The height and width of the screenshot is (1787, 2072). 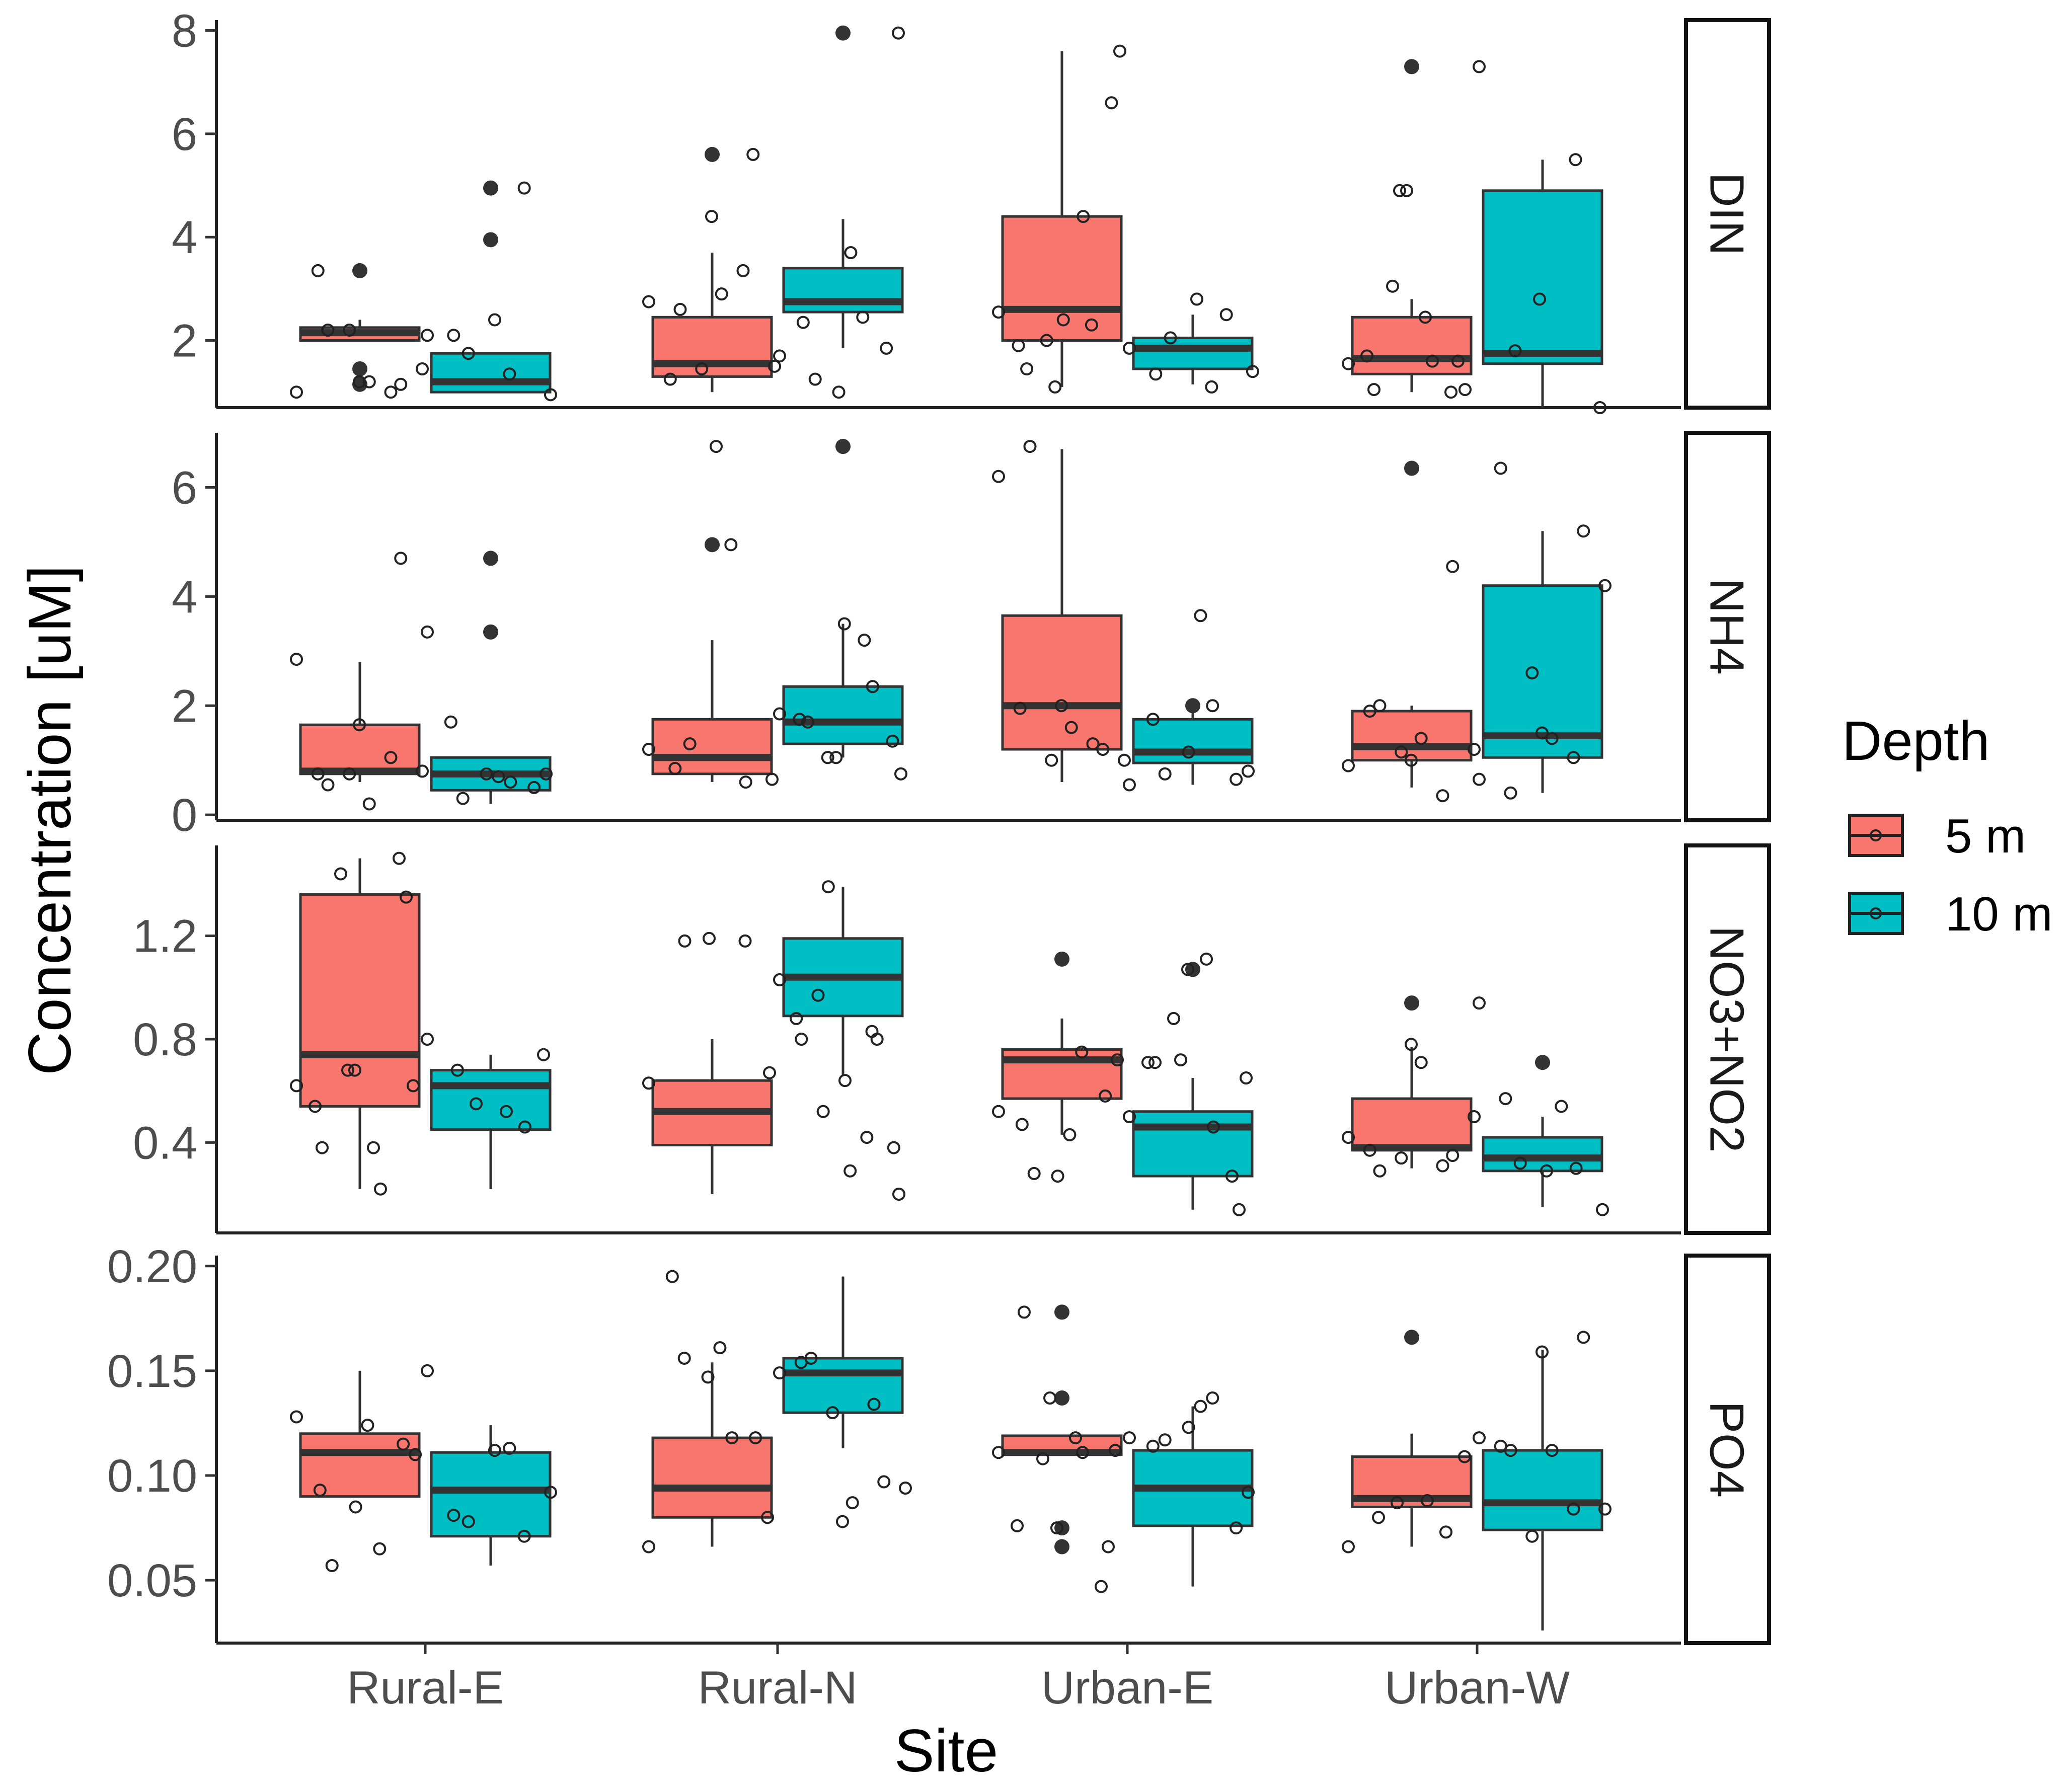 I want to click on y-tick-label: 4, so click(x=184, y=597).